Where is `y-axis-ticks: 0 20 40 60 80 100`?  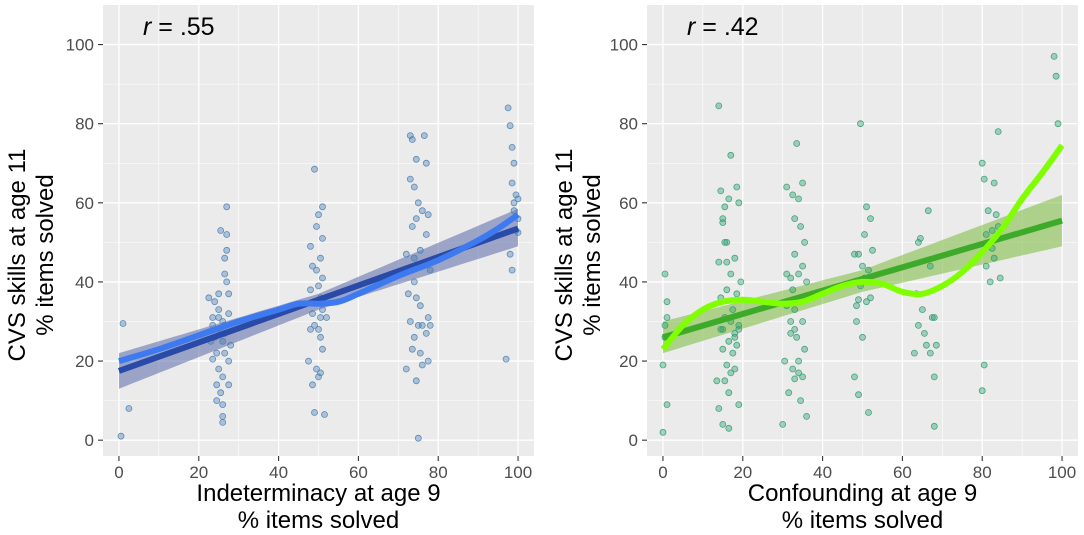
y-axis-ticks: 0 20 40 60 80 100 is located at coordinates (84, 243).